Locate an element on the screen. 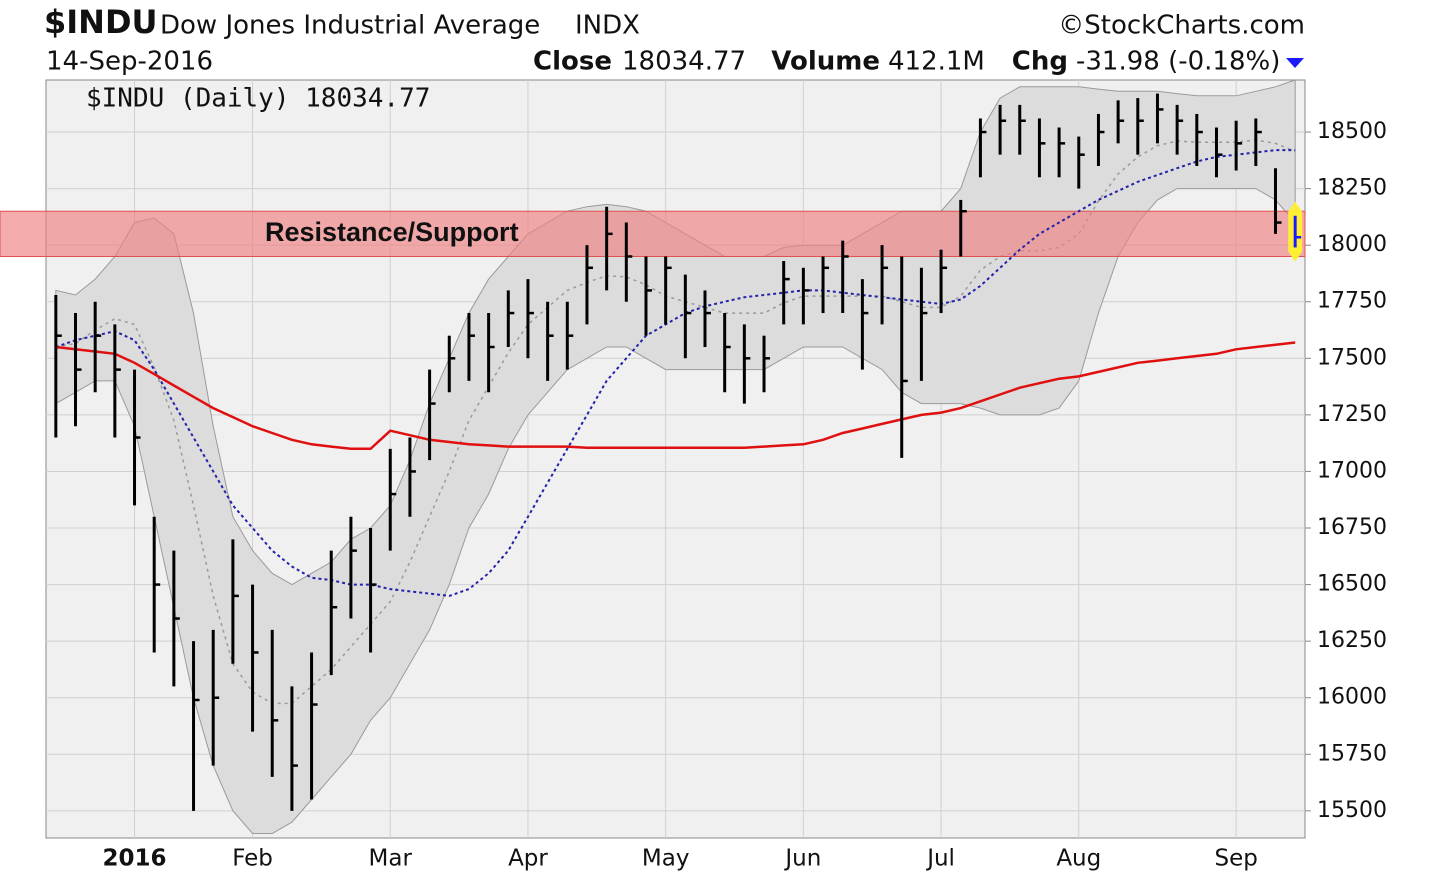  x-tick-label: Jun is located at coordinates (802, 859).